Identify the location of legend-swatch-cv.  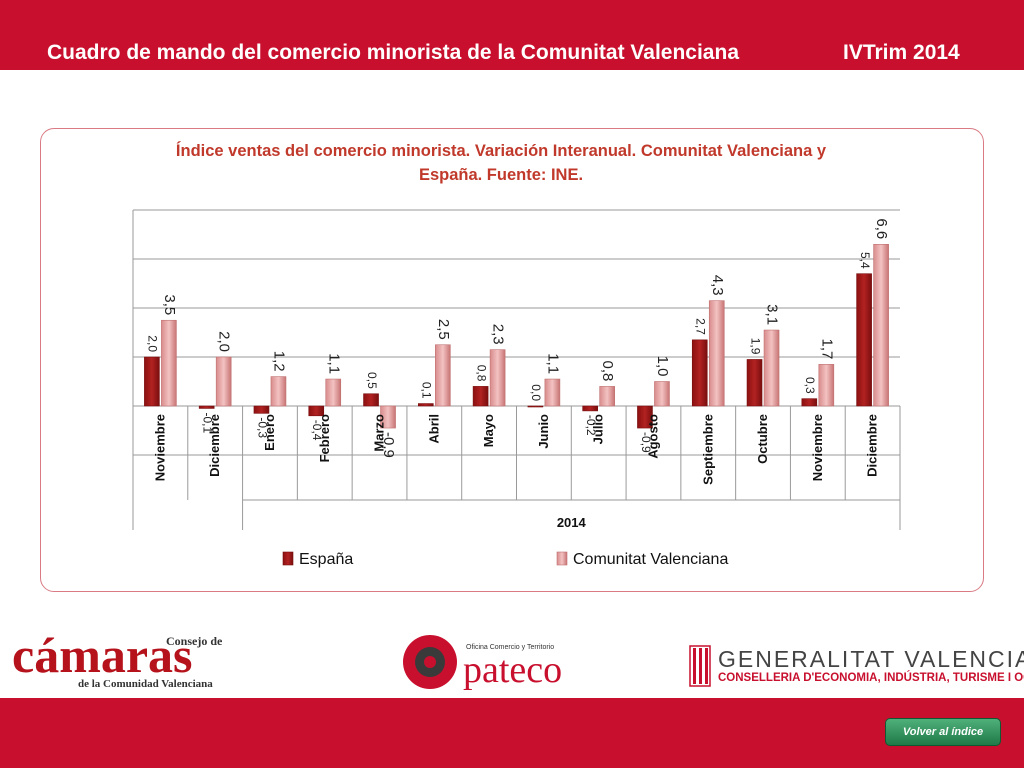
(562, 558).